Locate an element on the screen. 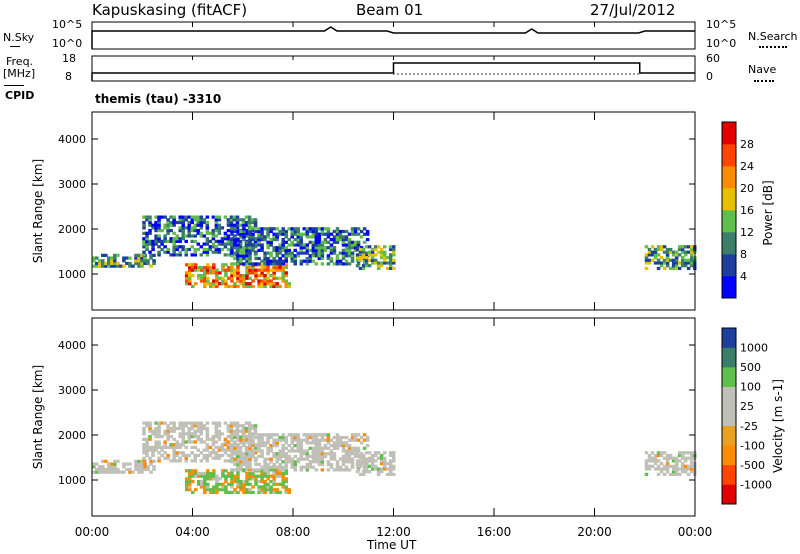 This screenshot has width=800, height=554. colorbar-tick-label: 24 is located at coordinates (747, 166).